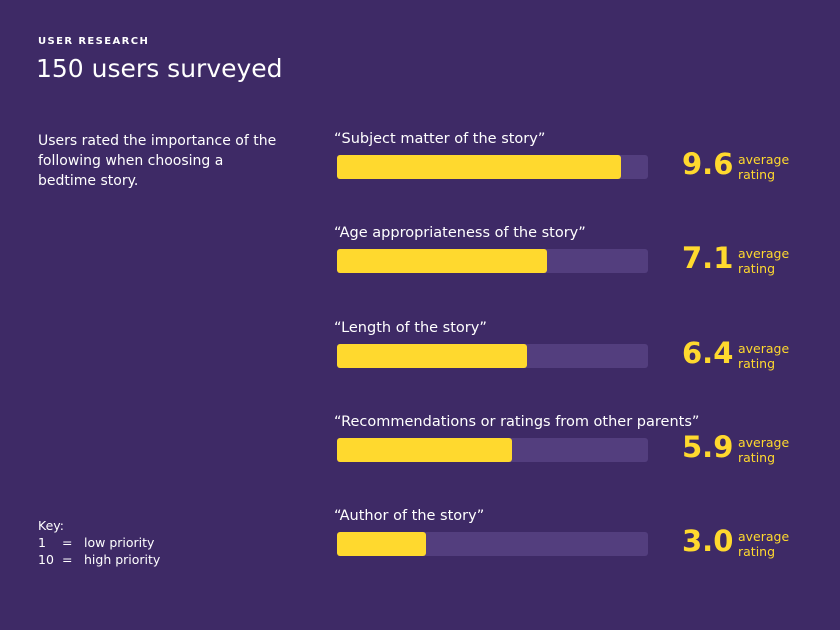  Describe the element at coordinates (122, 559) in the screenshot. I see `key-text: high priority` at that location.